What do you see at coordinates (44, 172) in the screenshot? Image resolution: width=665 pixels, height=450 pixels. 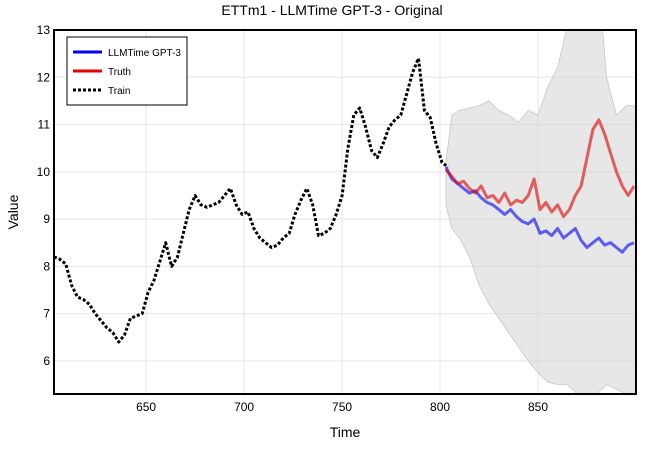 I see `y-tick-label: 10` at bounding box center [44, 172].